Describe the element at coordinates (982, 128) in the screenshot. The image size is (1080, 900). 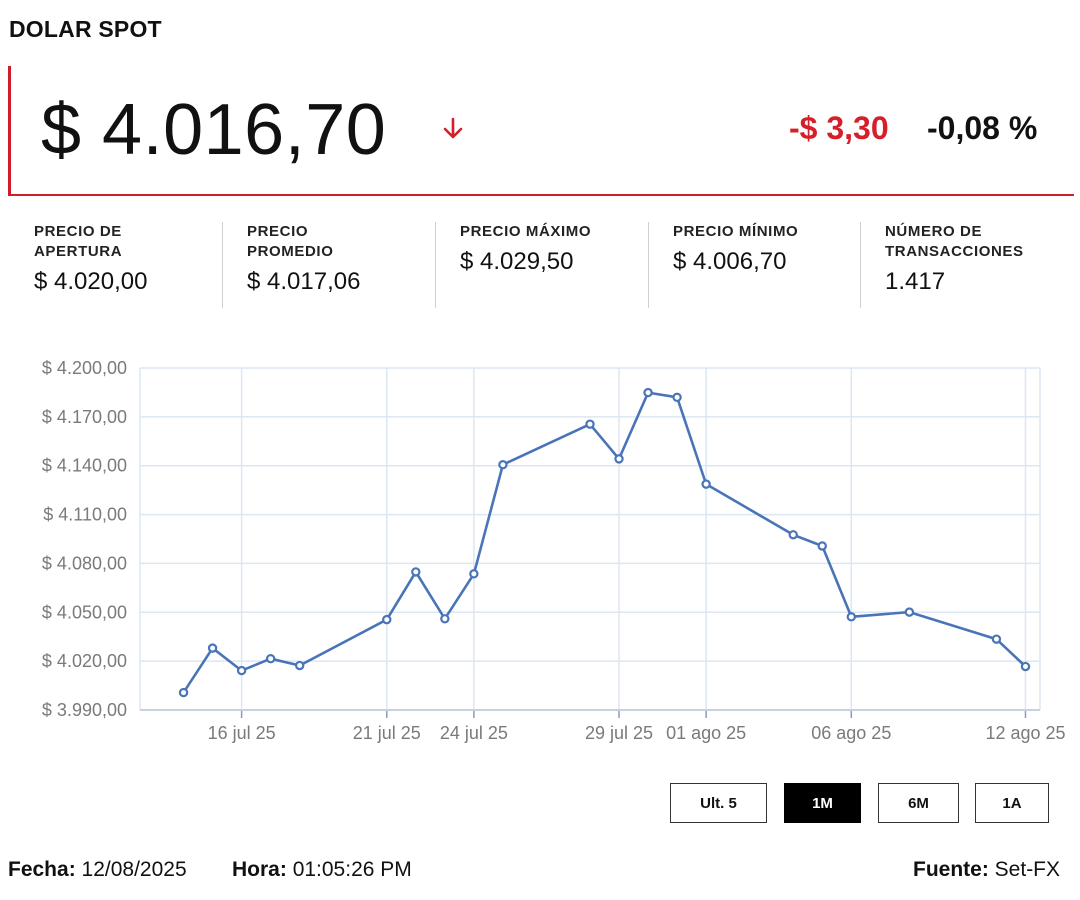
I see `change-percent: -0,08 %` at that location.